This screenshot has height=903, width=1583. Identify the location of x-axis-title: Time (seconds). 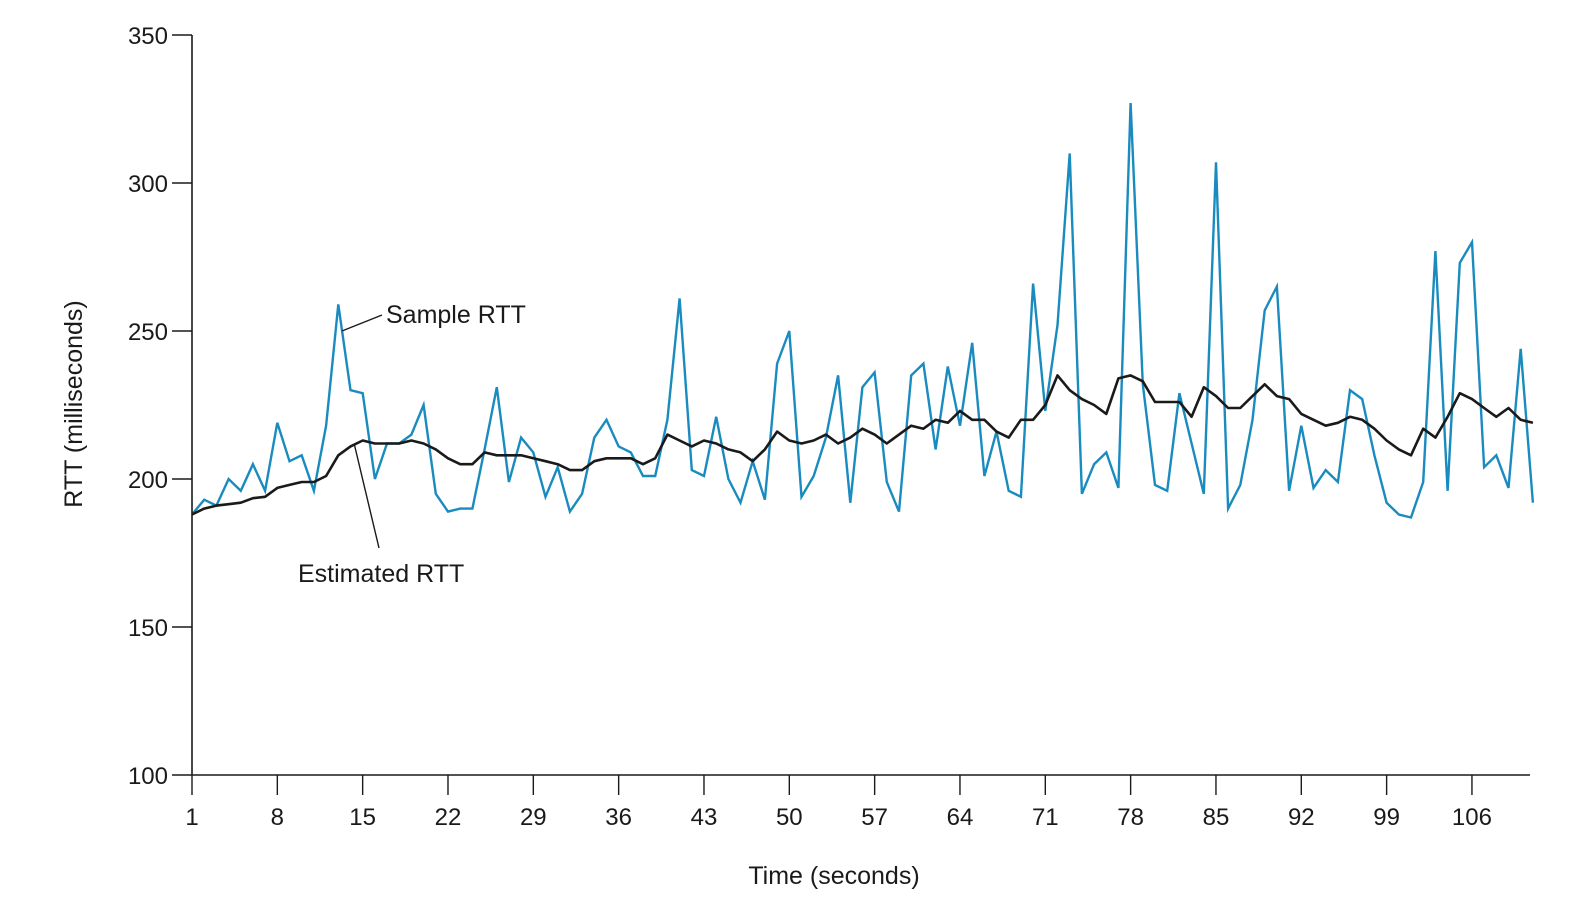
(833, 876).